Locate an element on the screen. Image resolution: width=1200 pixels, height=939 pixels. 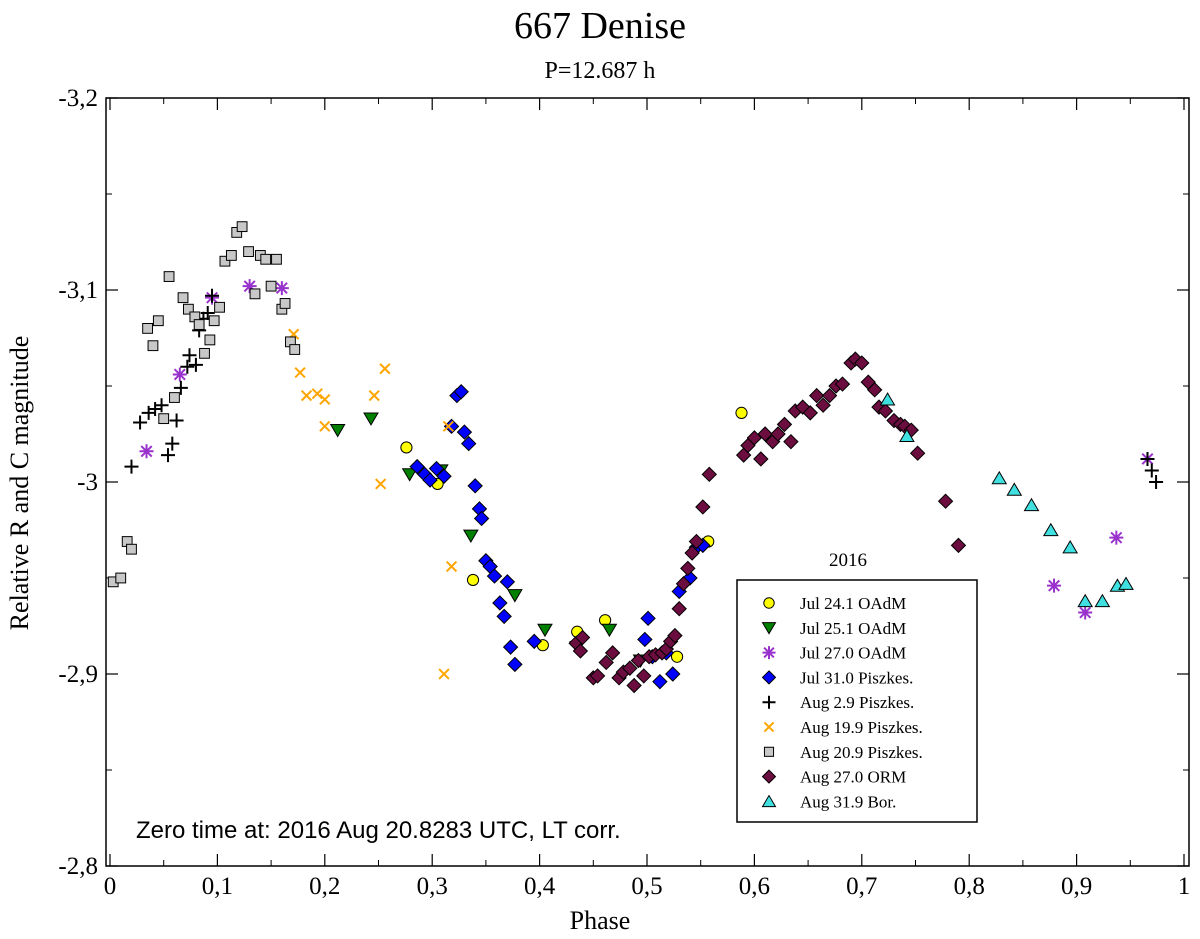
legend-entry-label: Aug 31.9 Bor. is located at coordinates (848, 801).